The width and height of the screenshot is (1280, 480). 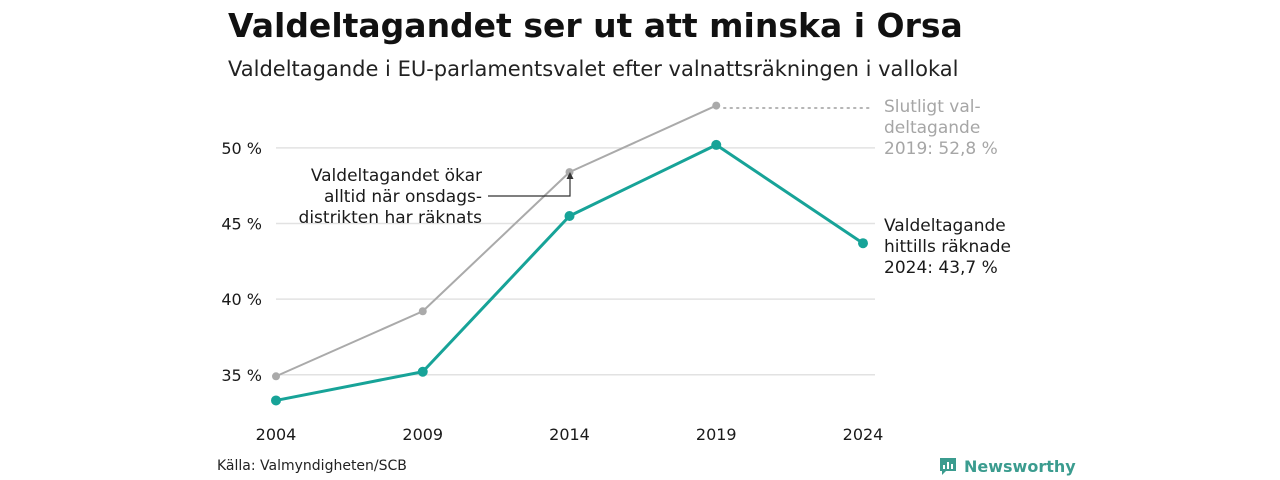 What do you see at coordinates (941, 268) in the screenshot?
I see `annotation-line: 2024: 43,7 %` at bounding box center [941, 268].